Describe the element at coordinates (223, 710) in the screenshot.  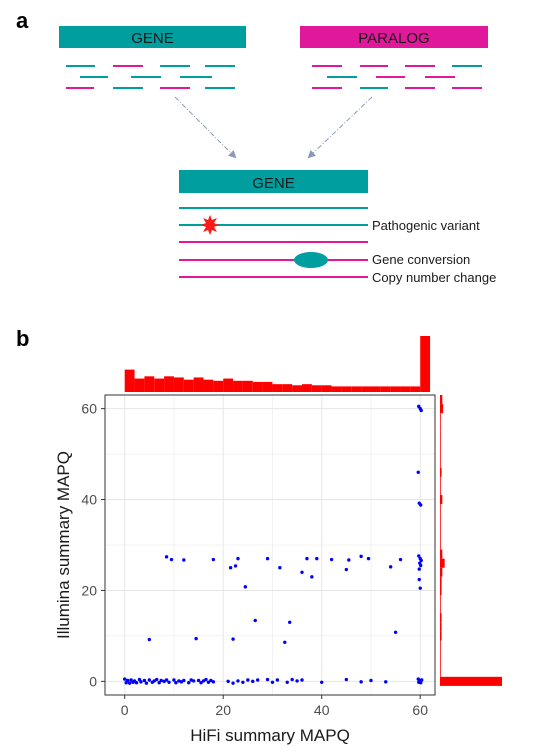
I see `x-tick-label: 20` at that location.